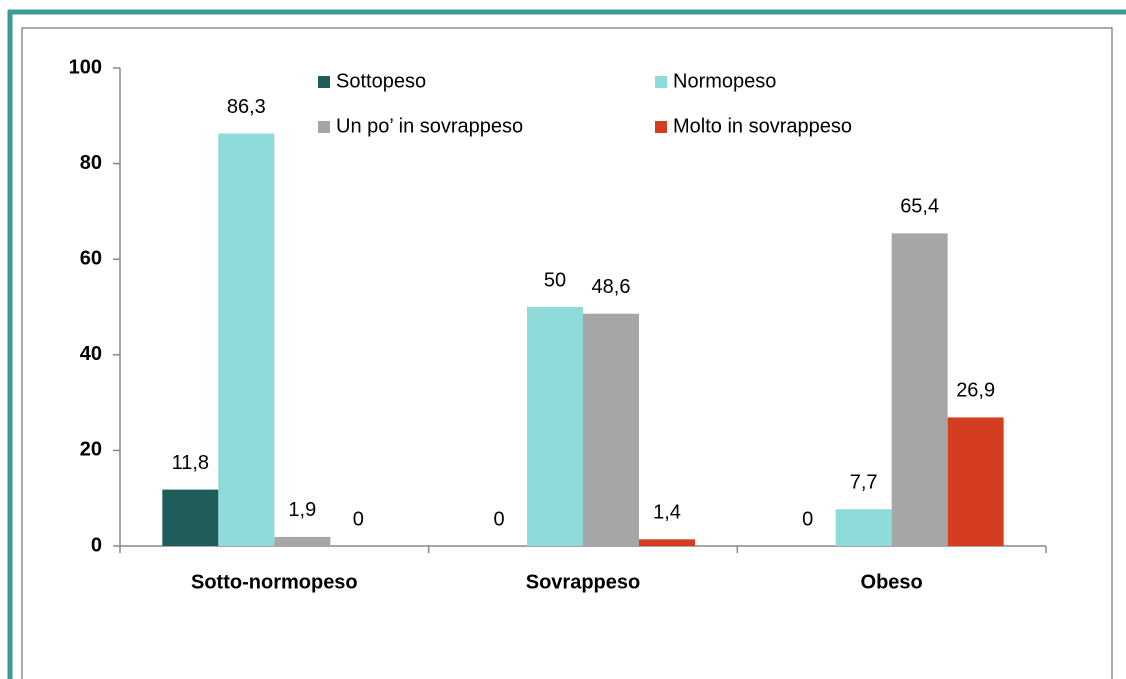 Image resolution: width=1126 pixels, height=679 pixels. Describe the element at coordinates (190, 463) in the screenshot. I see `data-label: 11,8` at that location.